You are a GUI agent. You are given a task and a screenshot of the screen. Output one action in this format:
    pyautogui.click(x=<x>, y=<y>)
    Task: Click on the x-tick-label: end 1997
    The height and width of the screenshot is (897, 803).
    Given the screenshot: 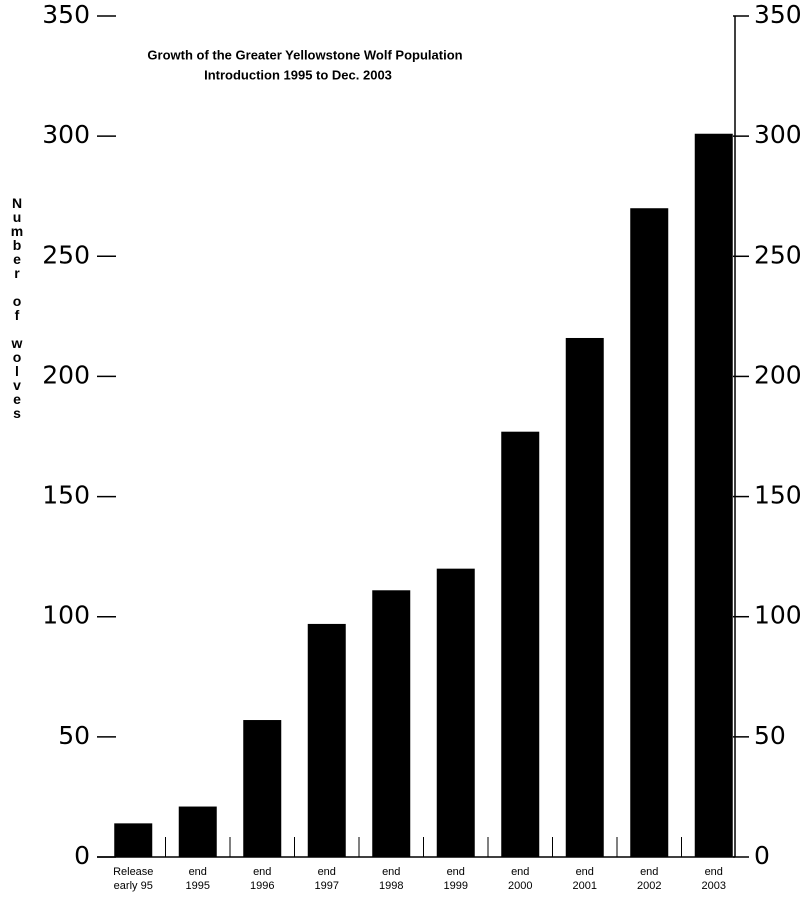 What is the action you would take?
    pyautogui.click(x=327, y=879)
    